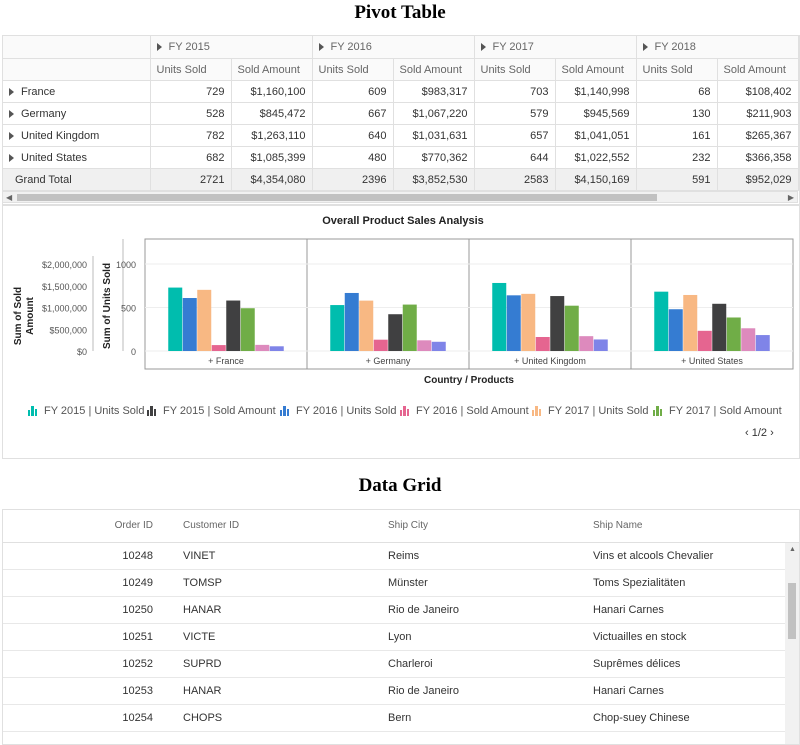 The image size is (800, 745). I want to click on legend-item: FY 2016 | Sold Amount, so click(464, 411).